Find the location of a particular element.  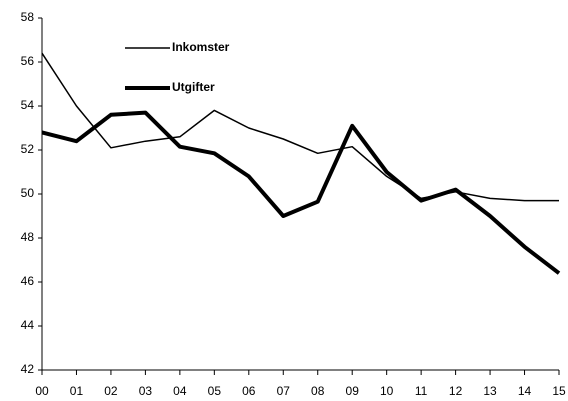

x-tick-label: 02 is located at coordinates (111, 391).